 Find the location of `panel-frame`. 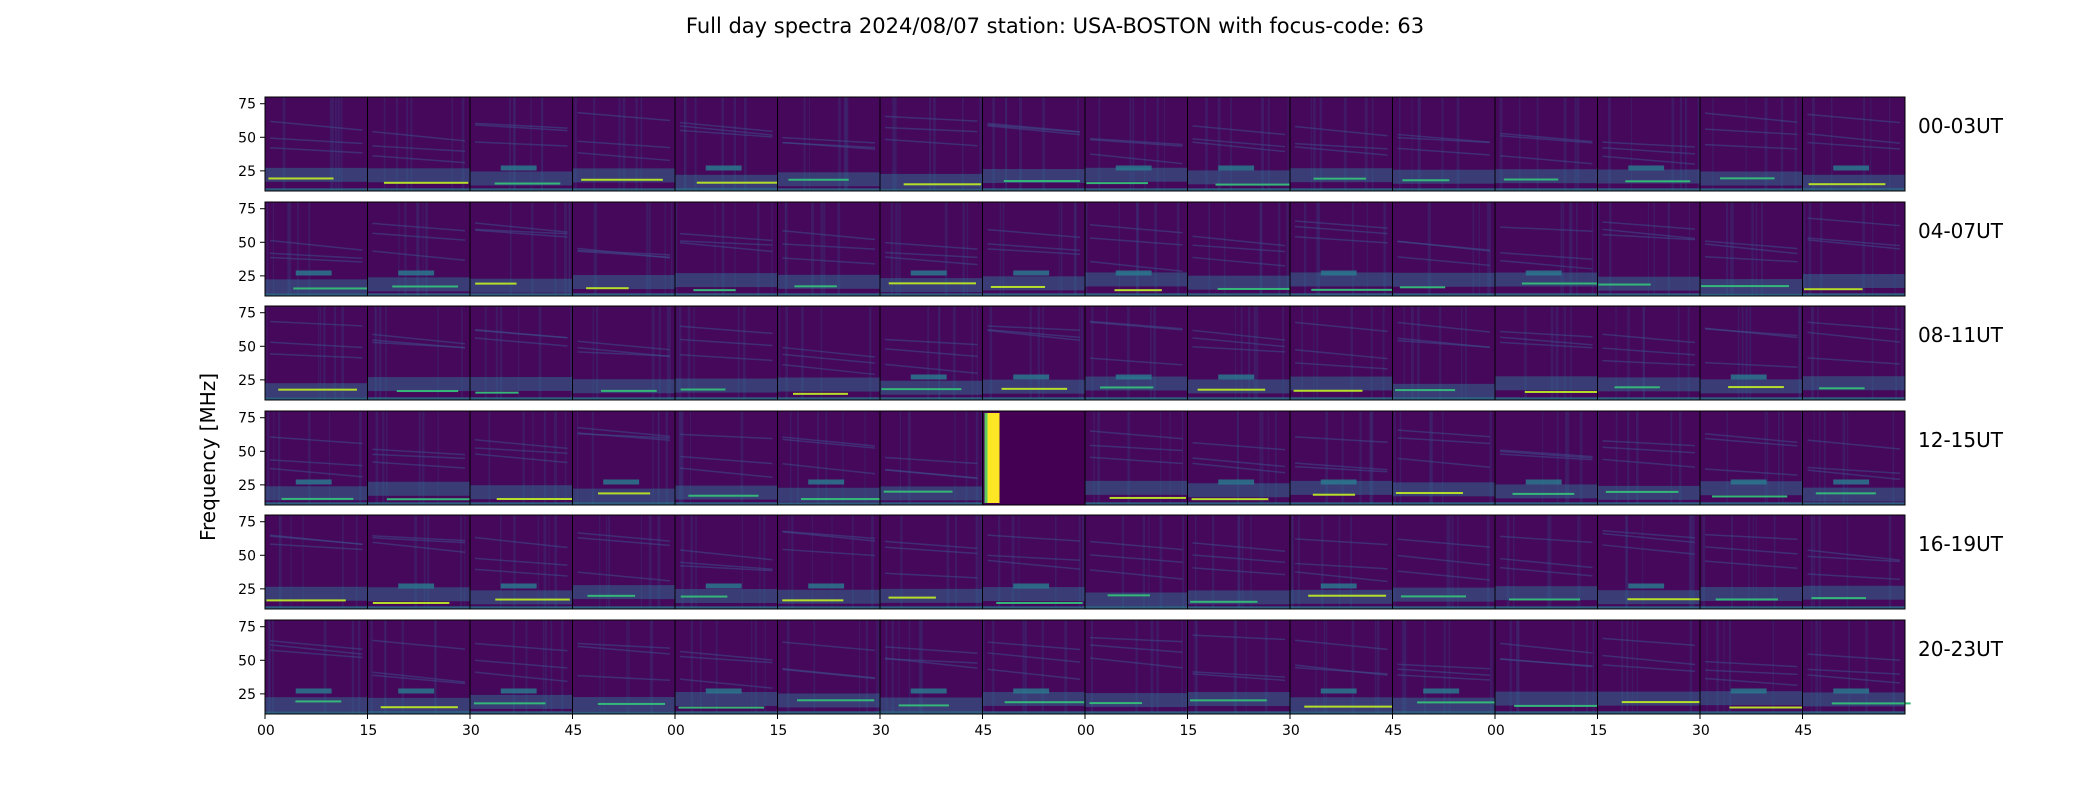

panel-frame is located at coordinates (1854, 144).